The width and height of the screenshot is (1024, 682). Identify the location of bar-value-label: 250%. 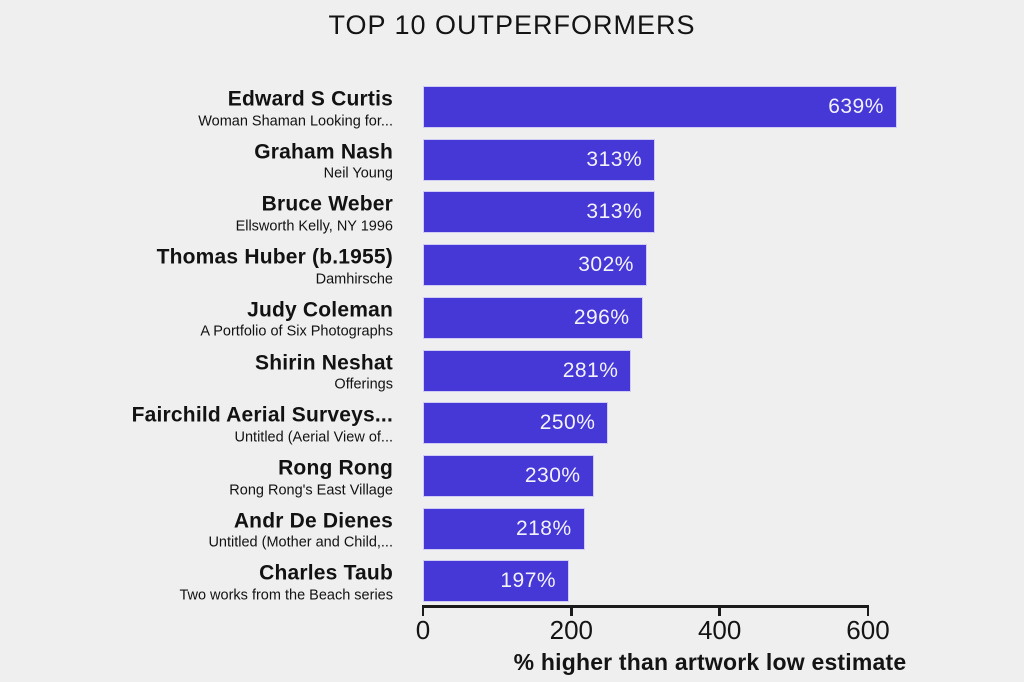
(567, 423).